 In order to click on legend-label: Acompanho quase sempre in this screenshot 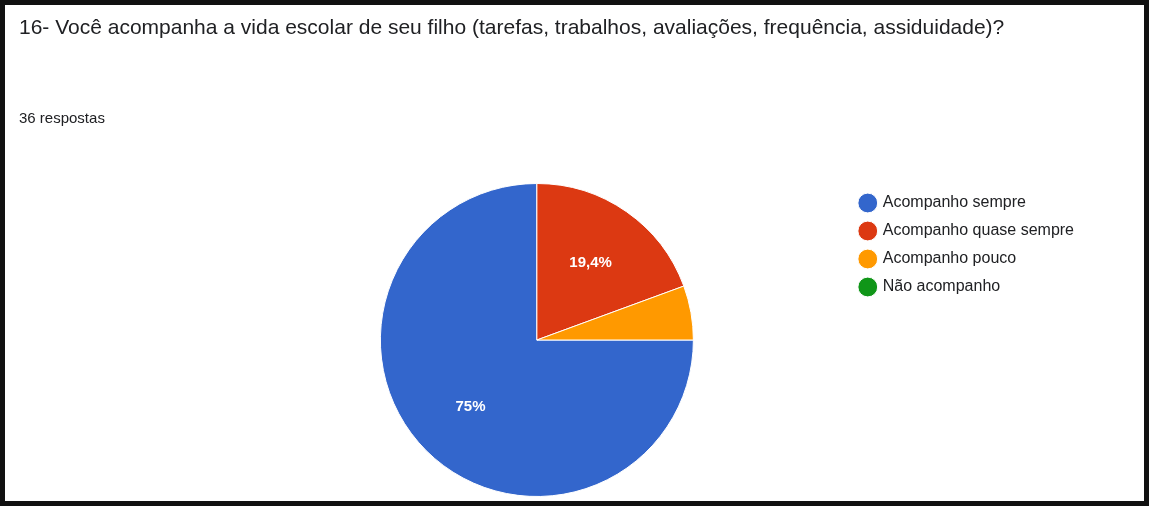, I will do `click(978, 230)`.